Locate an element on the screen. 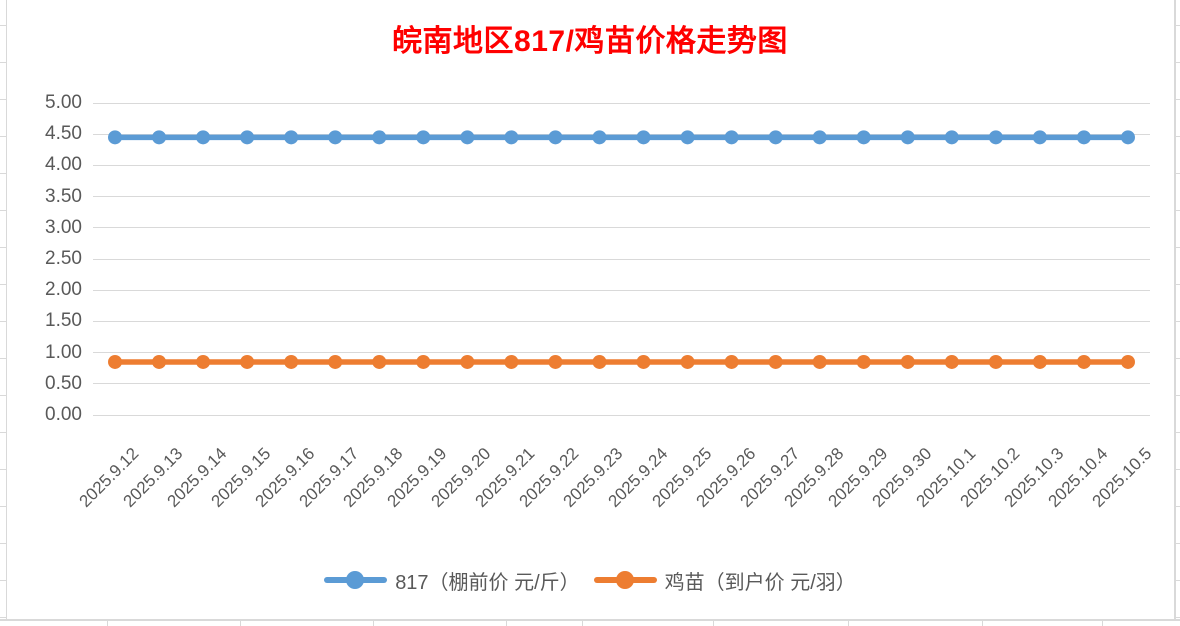  y-axis-tick-label: 4.50 is located at coordinates (63, 134).